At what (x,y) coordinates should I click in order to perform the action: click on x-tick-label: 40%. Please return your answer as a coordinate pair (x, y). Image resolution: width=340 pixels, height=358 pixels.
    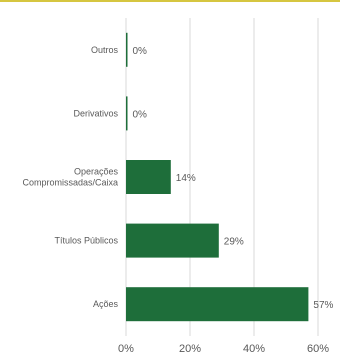
    Looking at the image, I should click on (254, 349).